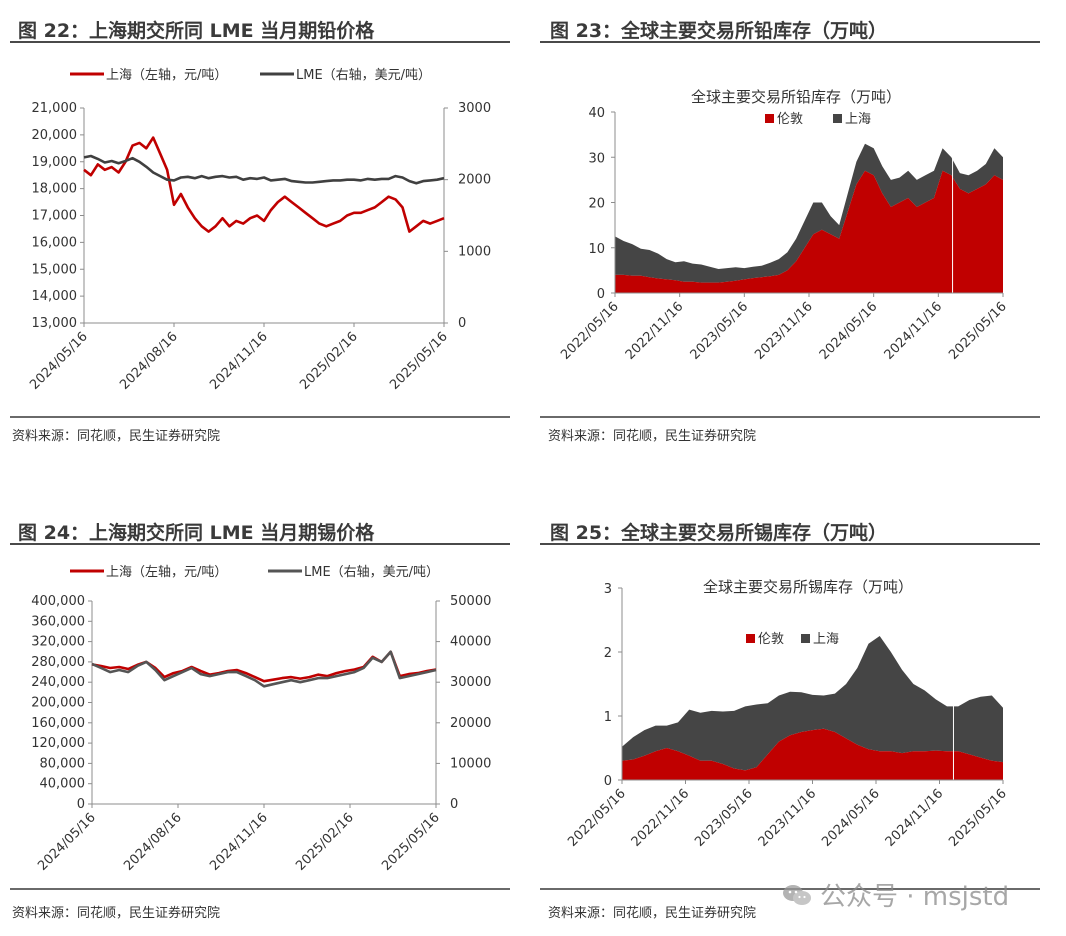  What do you see at coordinates (608, 653) in the screenshot?
I see `y-tick-label: 2` at bounding box center [608, 653].